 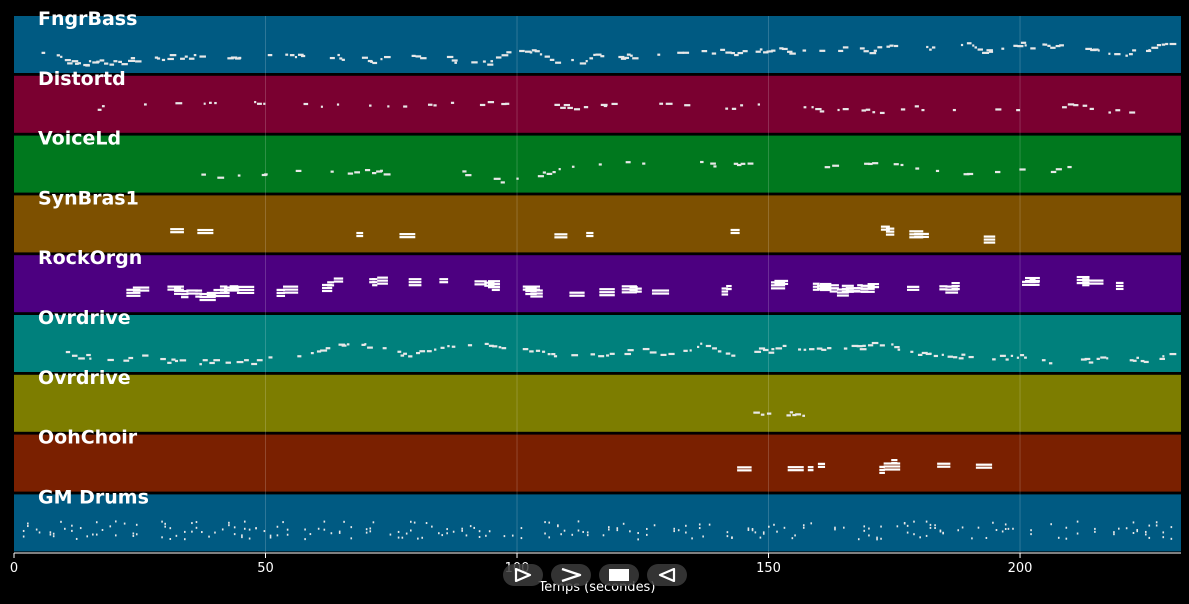 I want to click on forward-button, so click(x=571, y=575).